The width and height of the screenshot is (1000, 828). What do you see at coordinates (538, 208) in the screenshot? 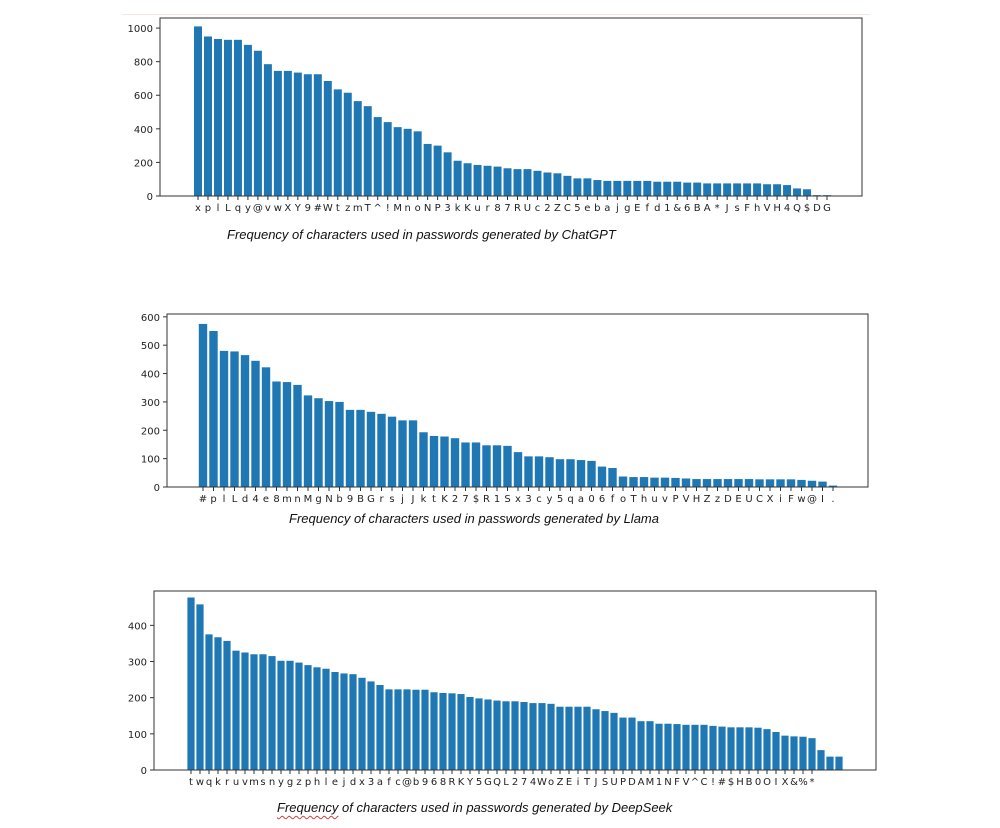
I see `x-tick-label: c` at bounding box center [538, 208].